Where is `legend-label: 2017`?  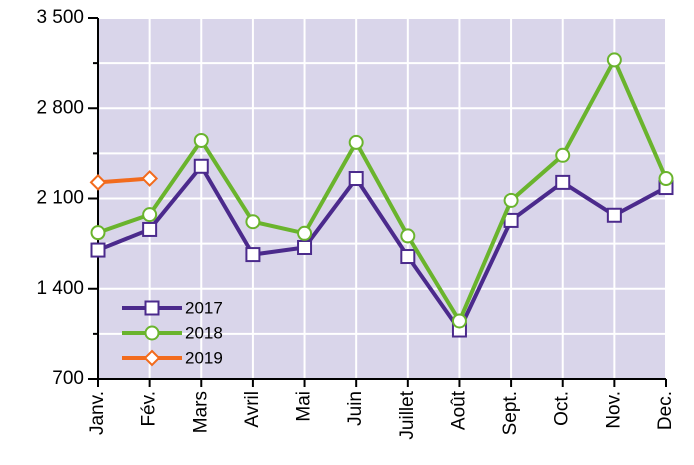 legend-label: 2017 is located at coordinates (204, 307).